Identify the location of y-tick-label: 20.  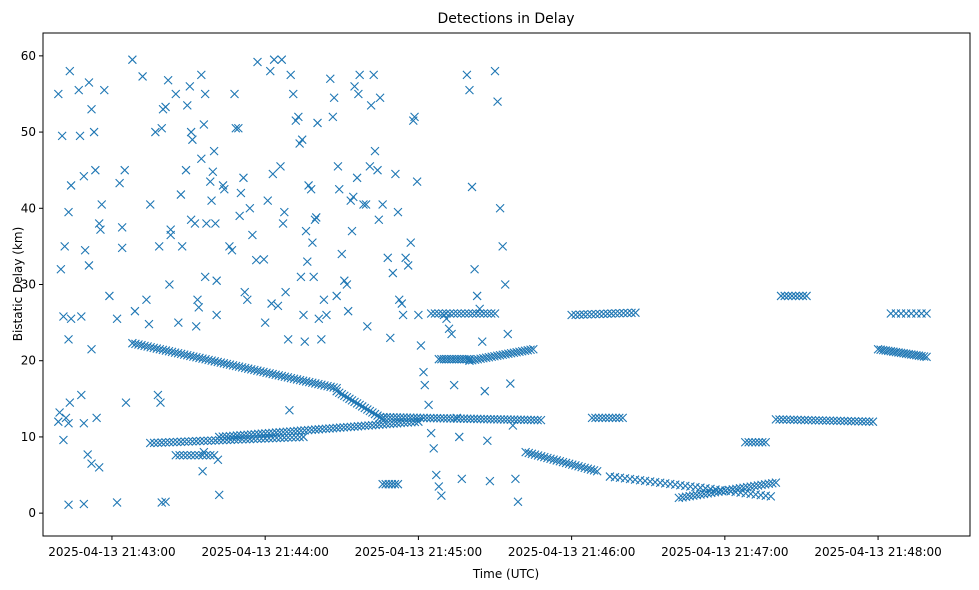
(28, 361).